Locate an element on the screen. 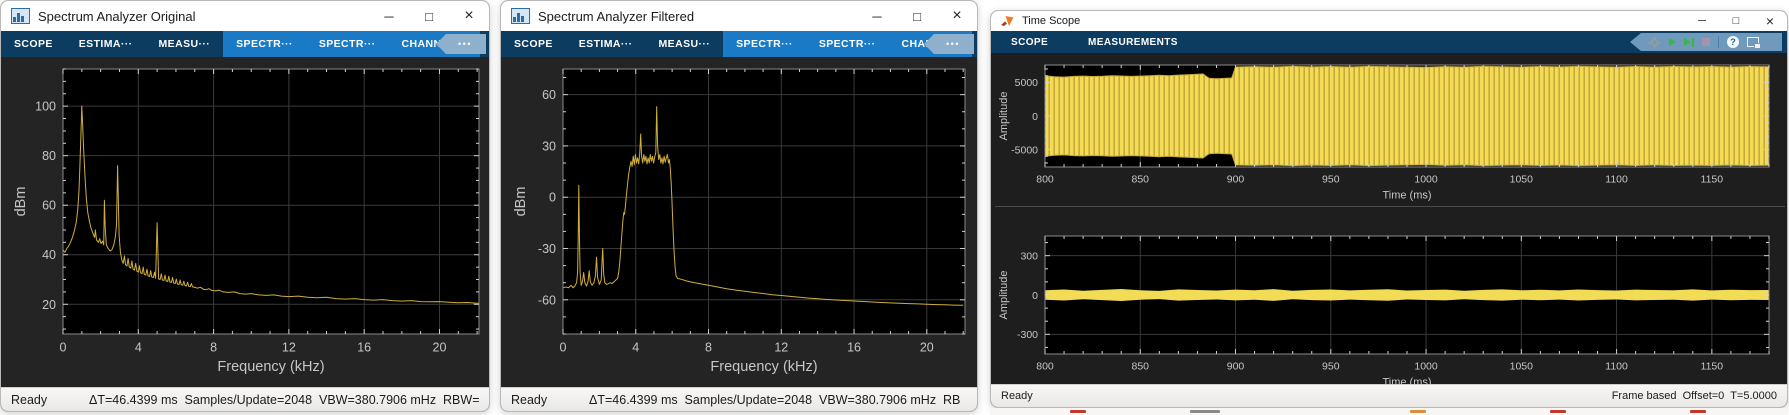 This screenshot has height=415, width=1789. window-title: Time Scope is located at coordinates (1051, 21).